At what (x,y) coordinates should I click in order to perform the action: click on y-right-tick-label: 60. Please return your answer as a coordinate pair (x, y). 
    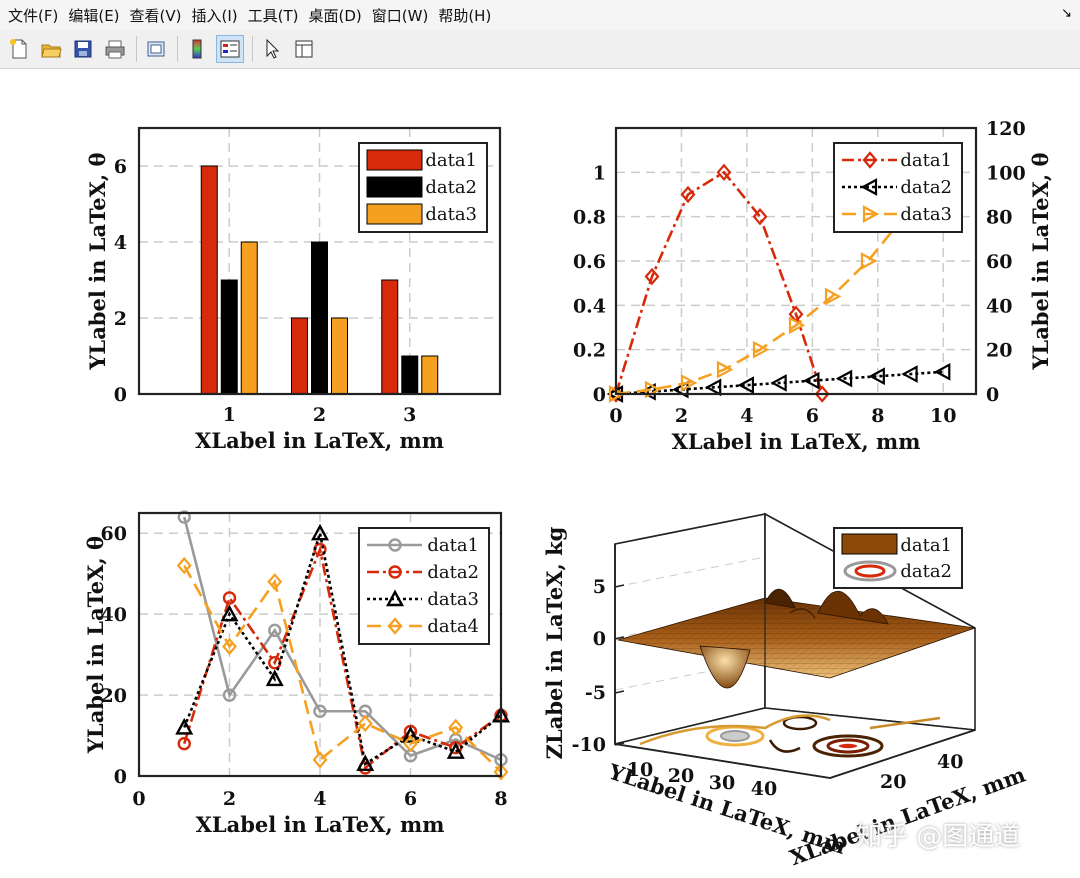
    Looking at the image, I should click on (999, 262).